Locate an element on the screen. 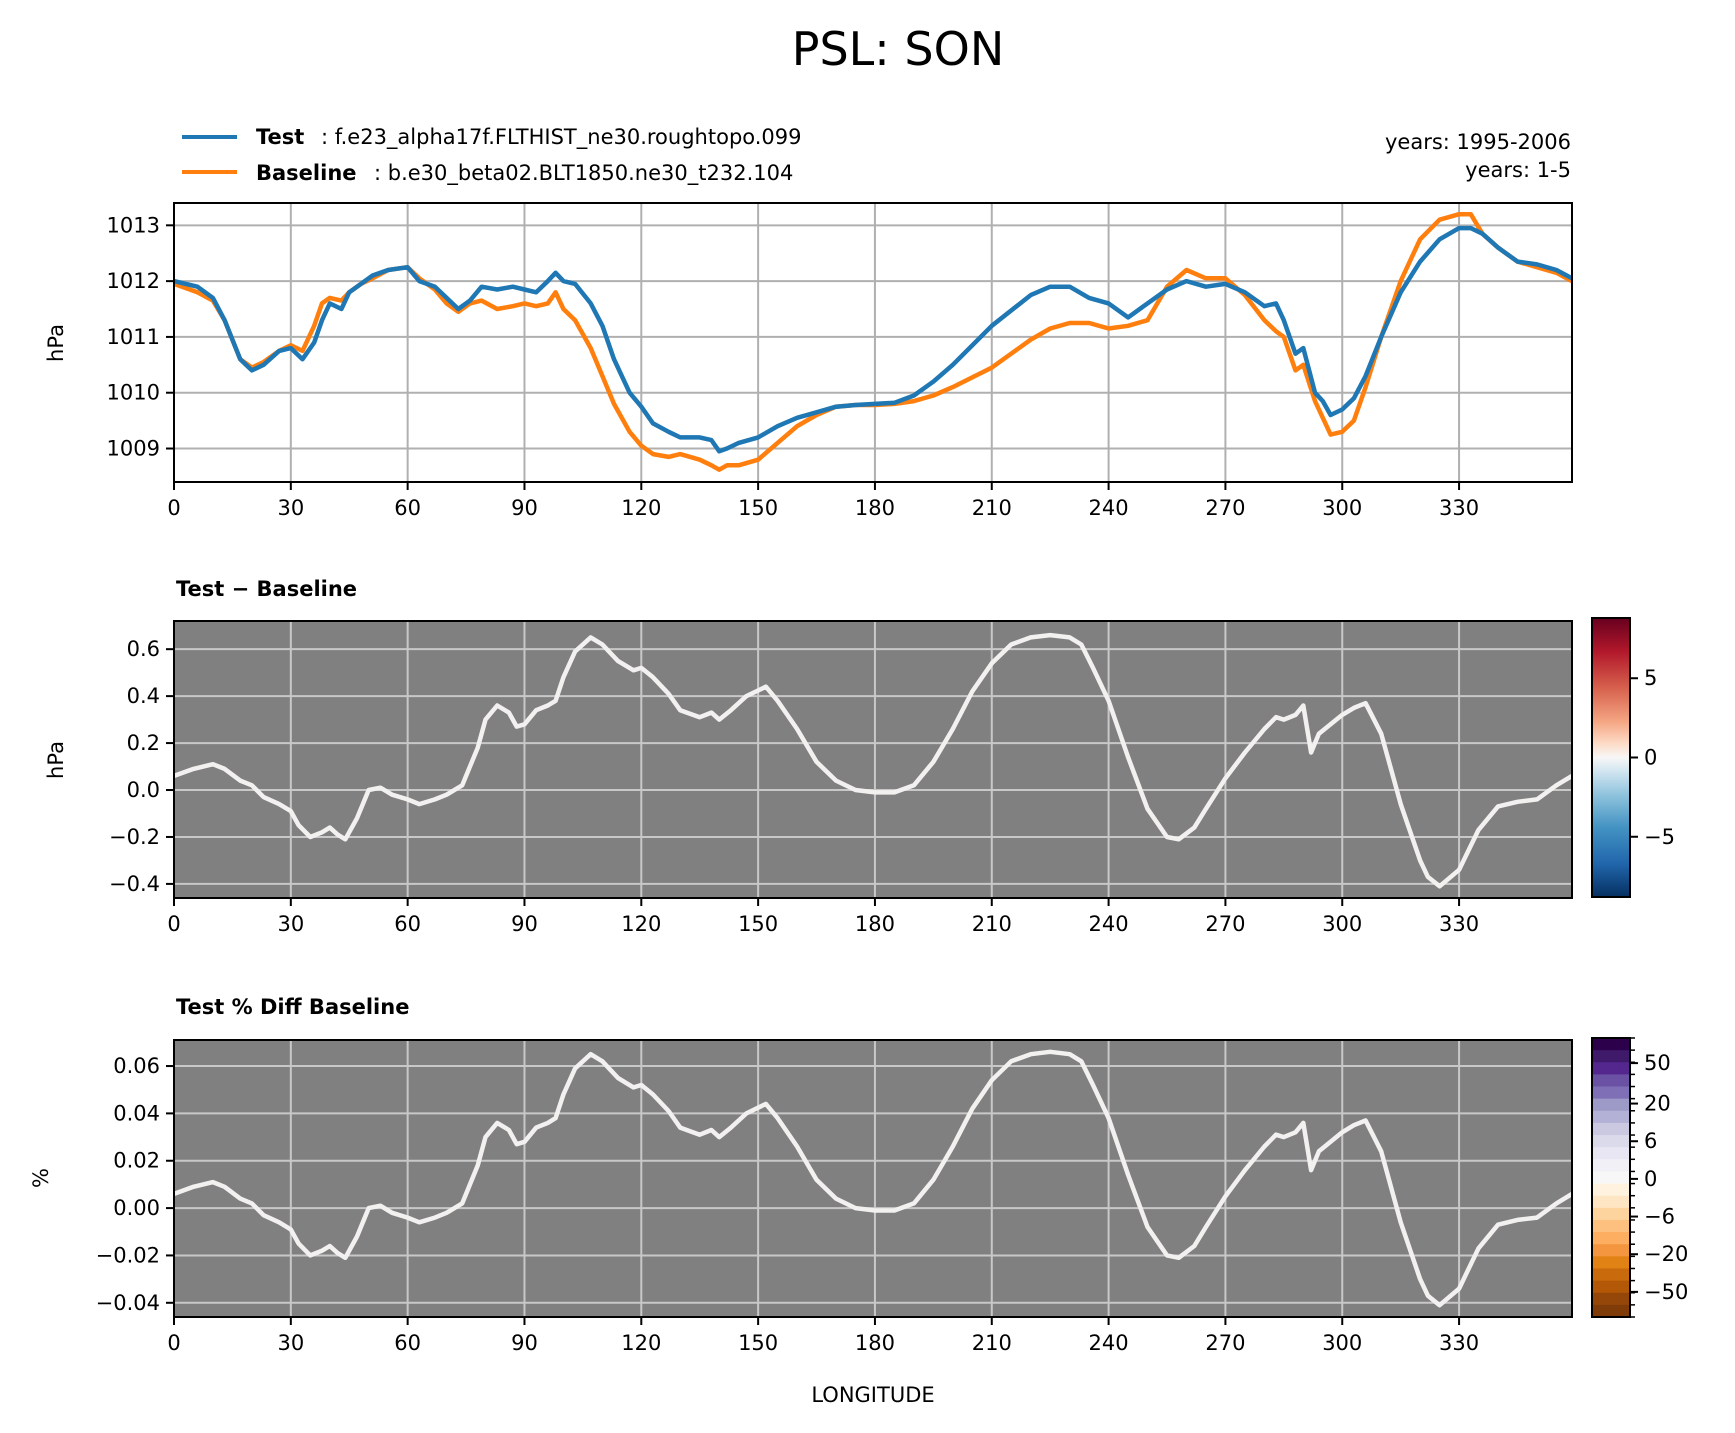 The height and width of the screenshot is (1433, 1735). colorbar-tick-label: −20 is located at coordinates (1666, 1254).